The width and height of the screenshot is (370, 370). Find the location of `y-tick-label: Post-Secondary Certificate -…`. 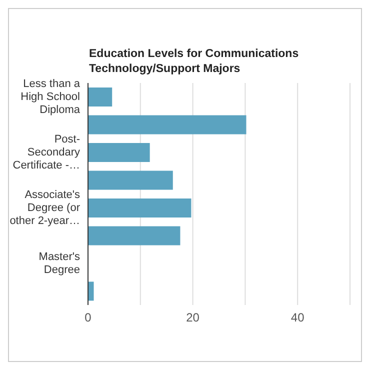

y-tick-label: Post-Secondary Certificate -… is located at coordinates (46, 152).